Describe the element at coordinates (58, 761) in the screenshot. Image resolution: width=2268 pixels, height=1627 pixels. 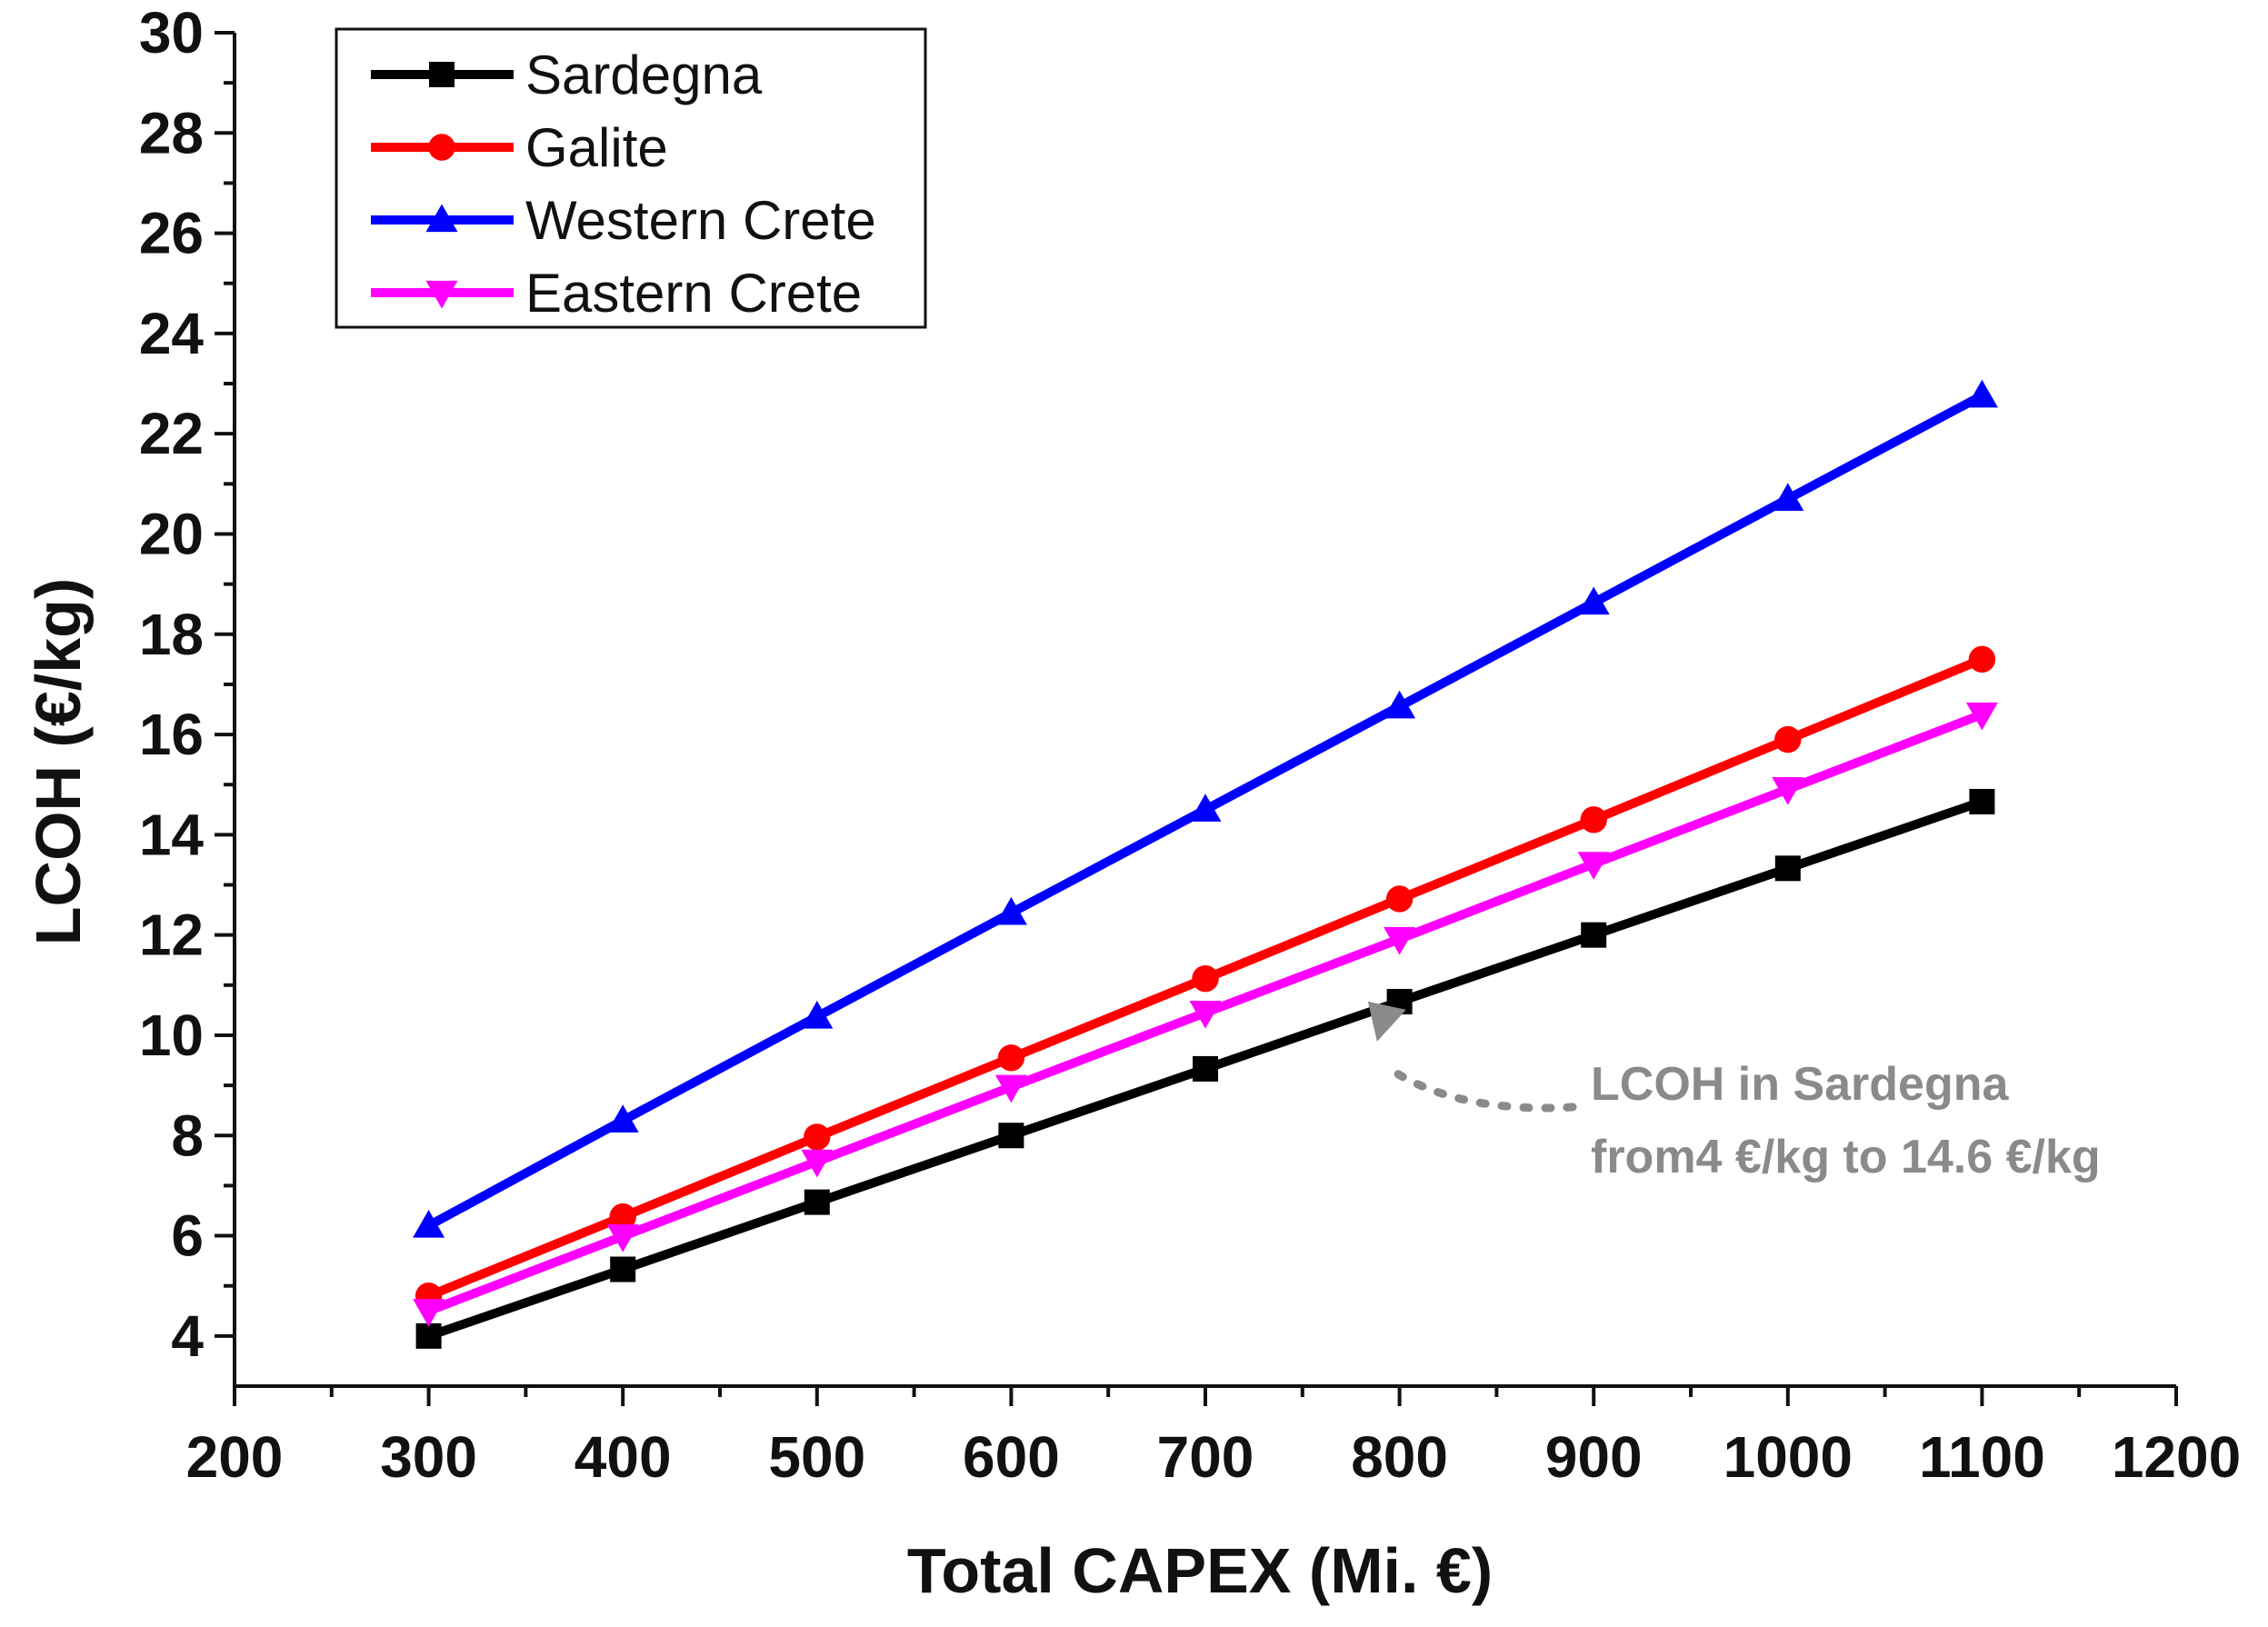
I see `y-axis-title: LCOH (€/kg)` at that location.